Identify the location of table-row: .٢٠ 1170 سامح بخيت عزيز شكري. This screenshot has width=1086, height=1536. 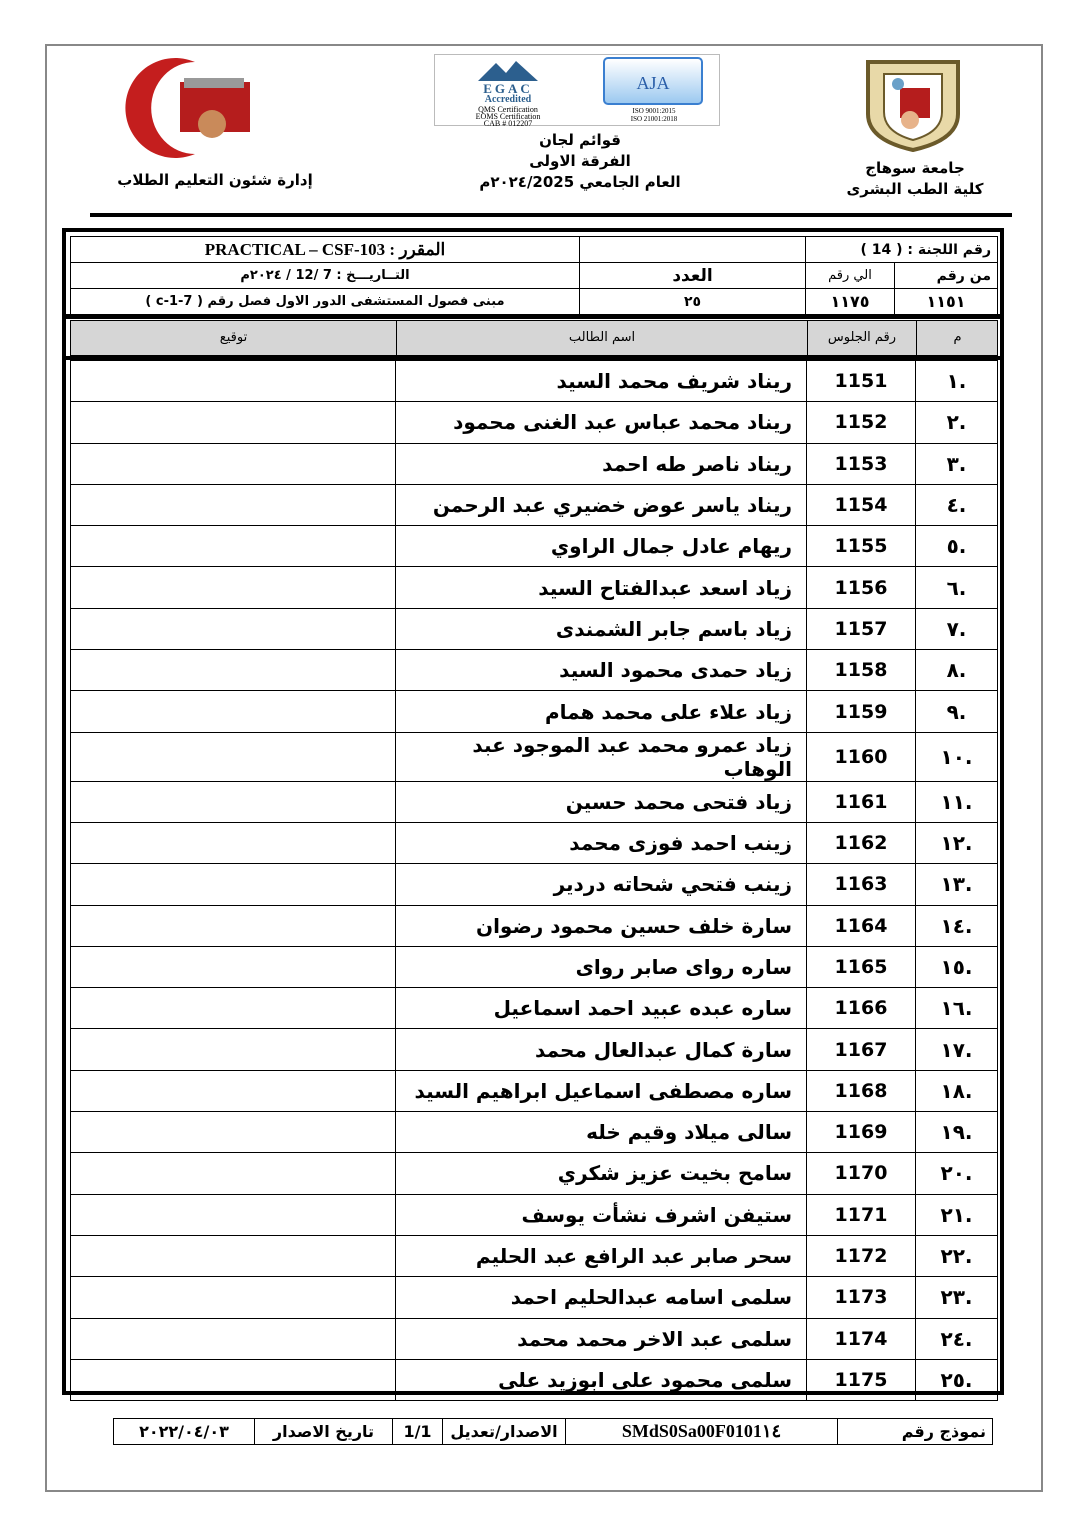
(534, 1173).